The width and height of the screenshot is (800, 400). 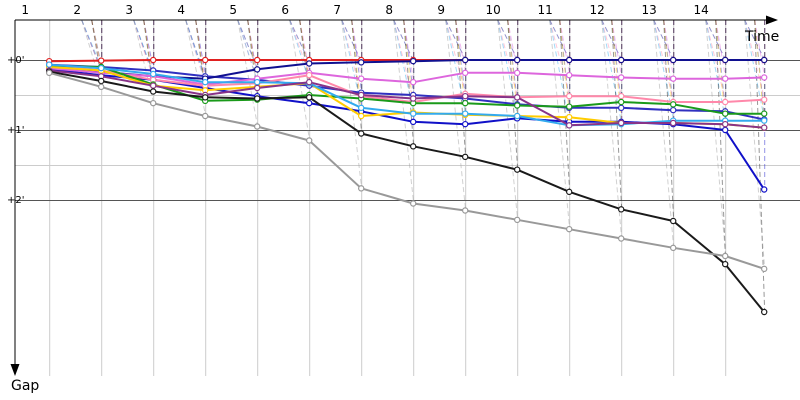 What do you see at coordinates (701, 10) in the screenshot?
I see `lap-label: 14` at bounding box center [701, 10].